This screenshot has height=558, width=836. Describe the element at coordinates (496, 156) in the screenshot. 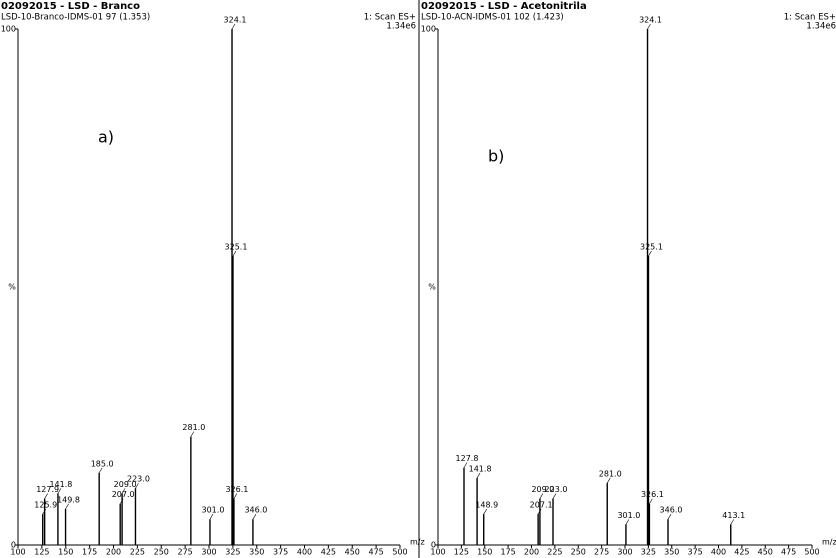

I see `panel-label: b)` at that location.